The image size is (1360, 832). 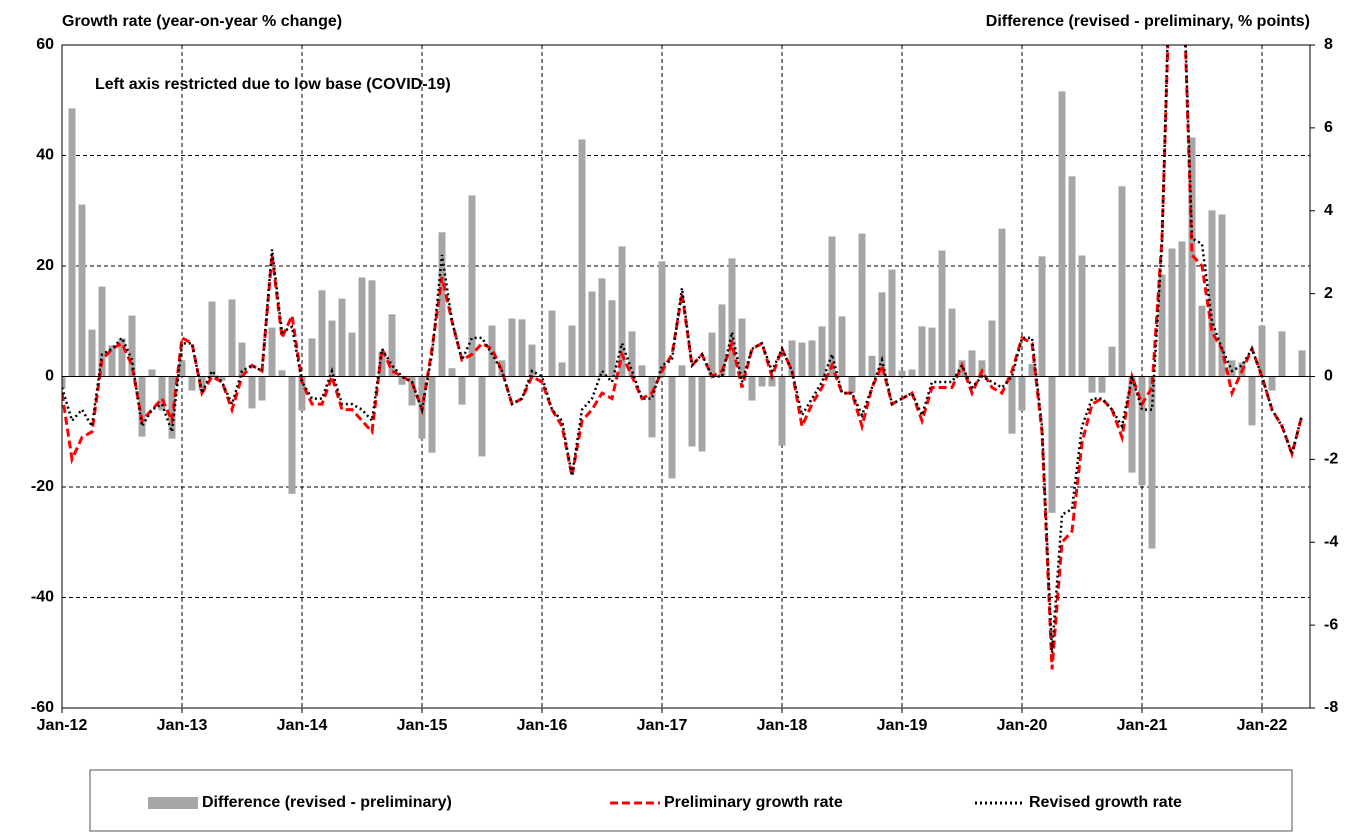 What do you see at coordinates (542, 725) in the screenshot?
I see `x-tick-label: Jan-16` at bounding box center [542, 725].